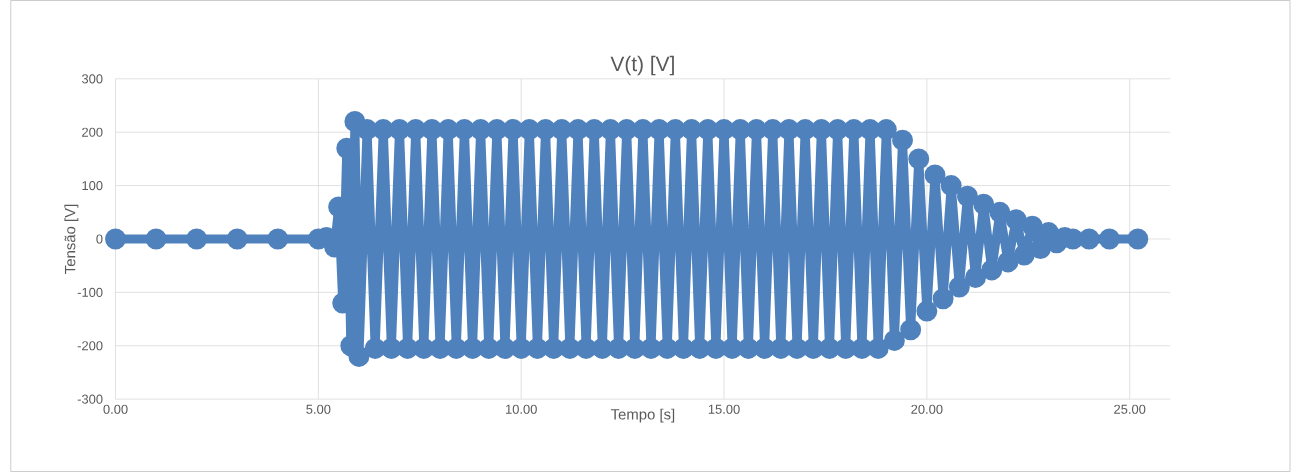  What do you see at coordinates (90, 346) in the screenshot?
I see `y-tick-label: -200` at bounding box center [90, 346].